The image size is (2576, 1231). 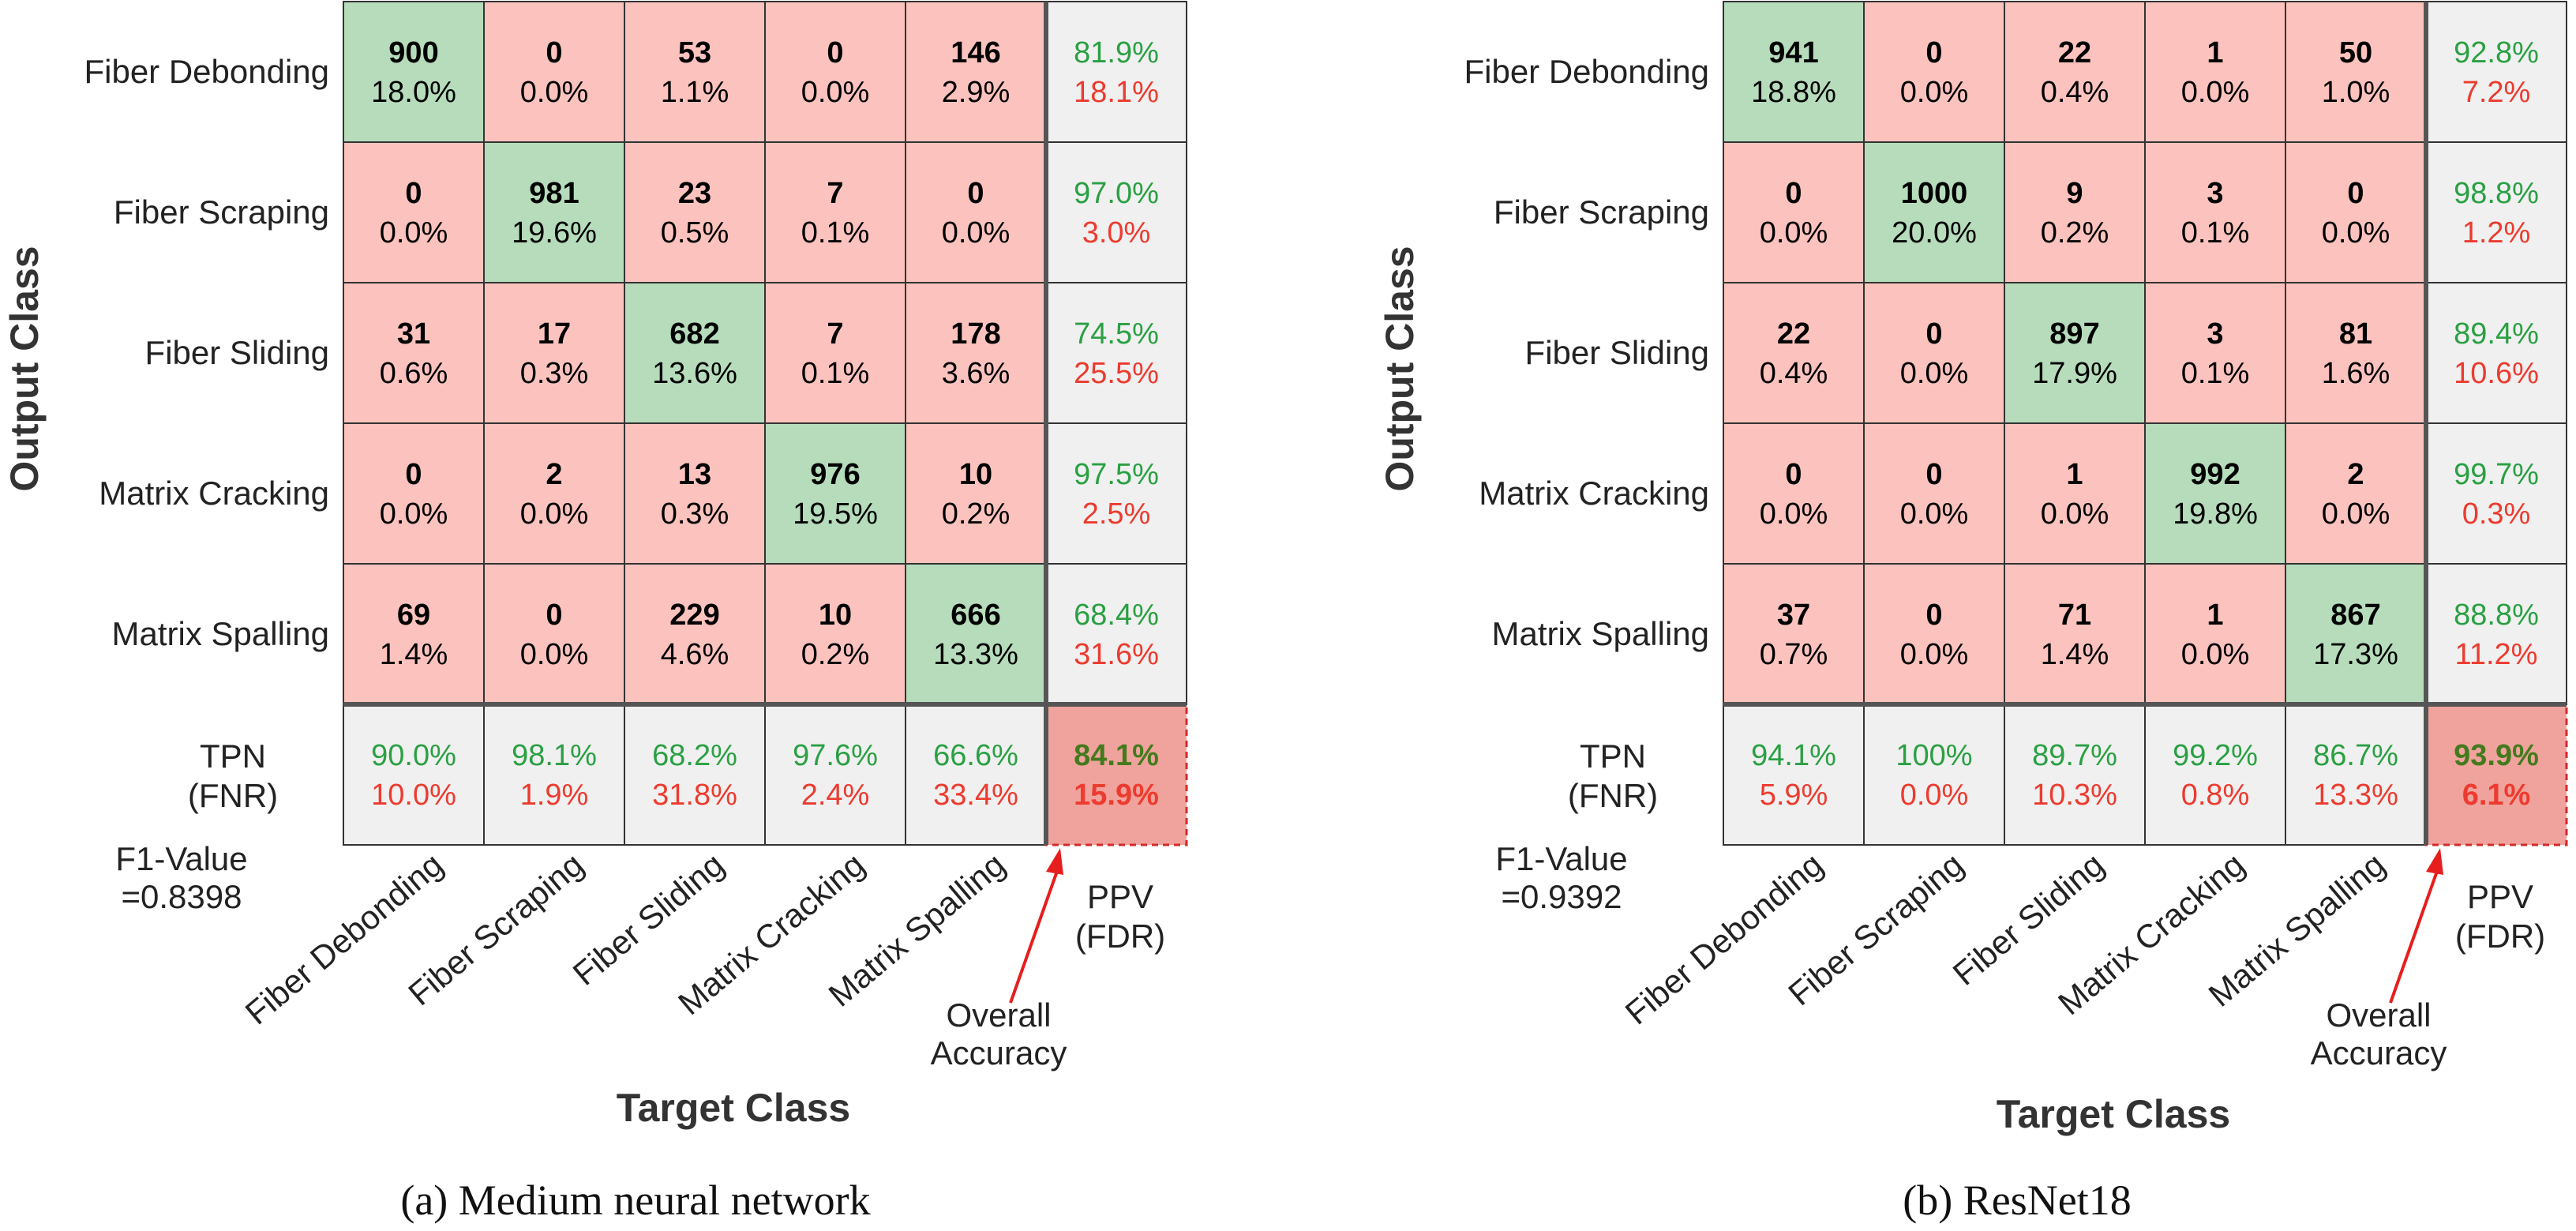 I want to click on cell-count: 1, so click(x=2215, y=615).